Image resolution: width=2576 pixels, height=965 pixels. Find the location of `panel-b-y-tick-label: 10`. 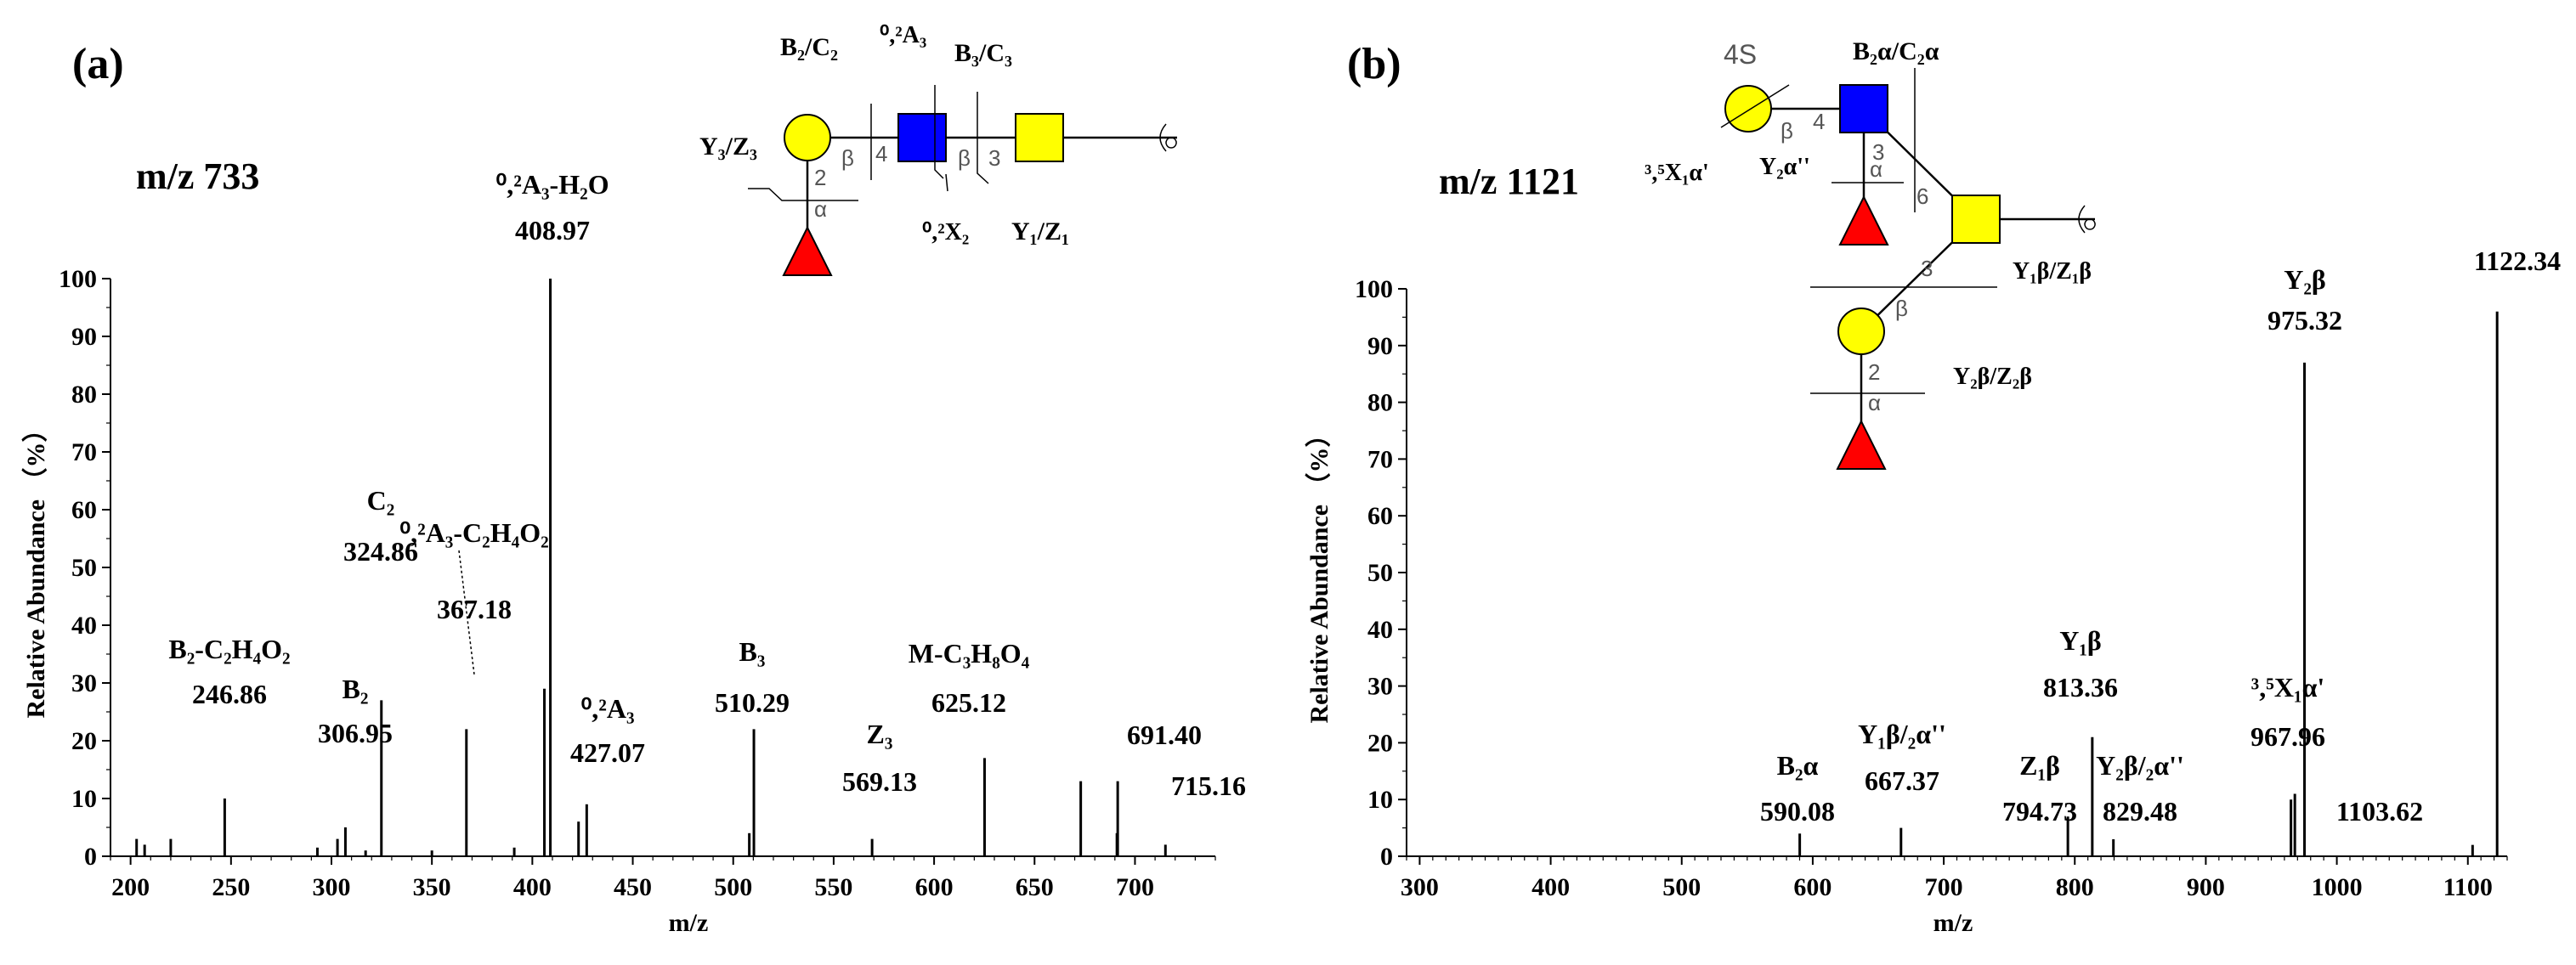

panel-b-y-tick-label: 10 is located at coordinates (1380, 800).